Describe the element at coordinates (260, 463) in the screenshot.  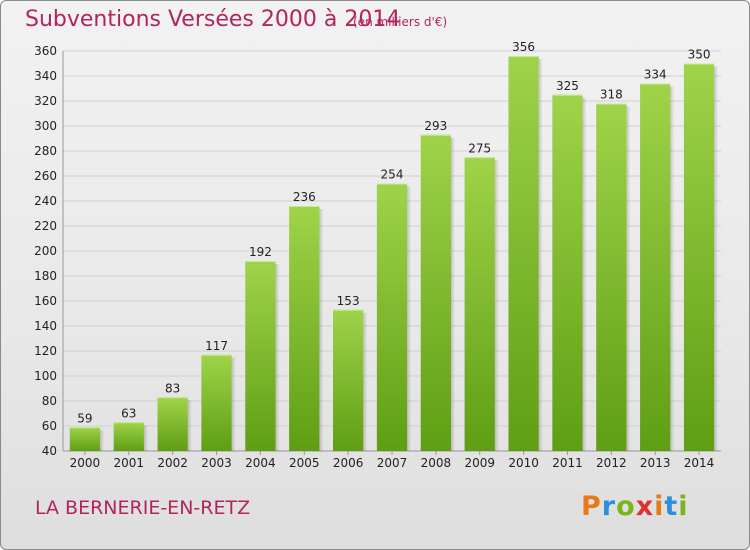
I see `x-tick-label: 2004` at that location.